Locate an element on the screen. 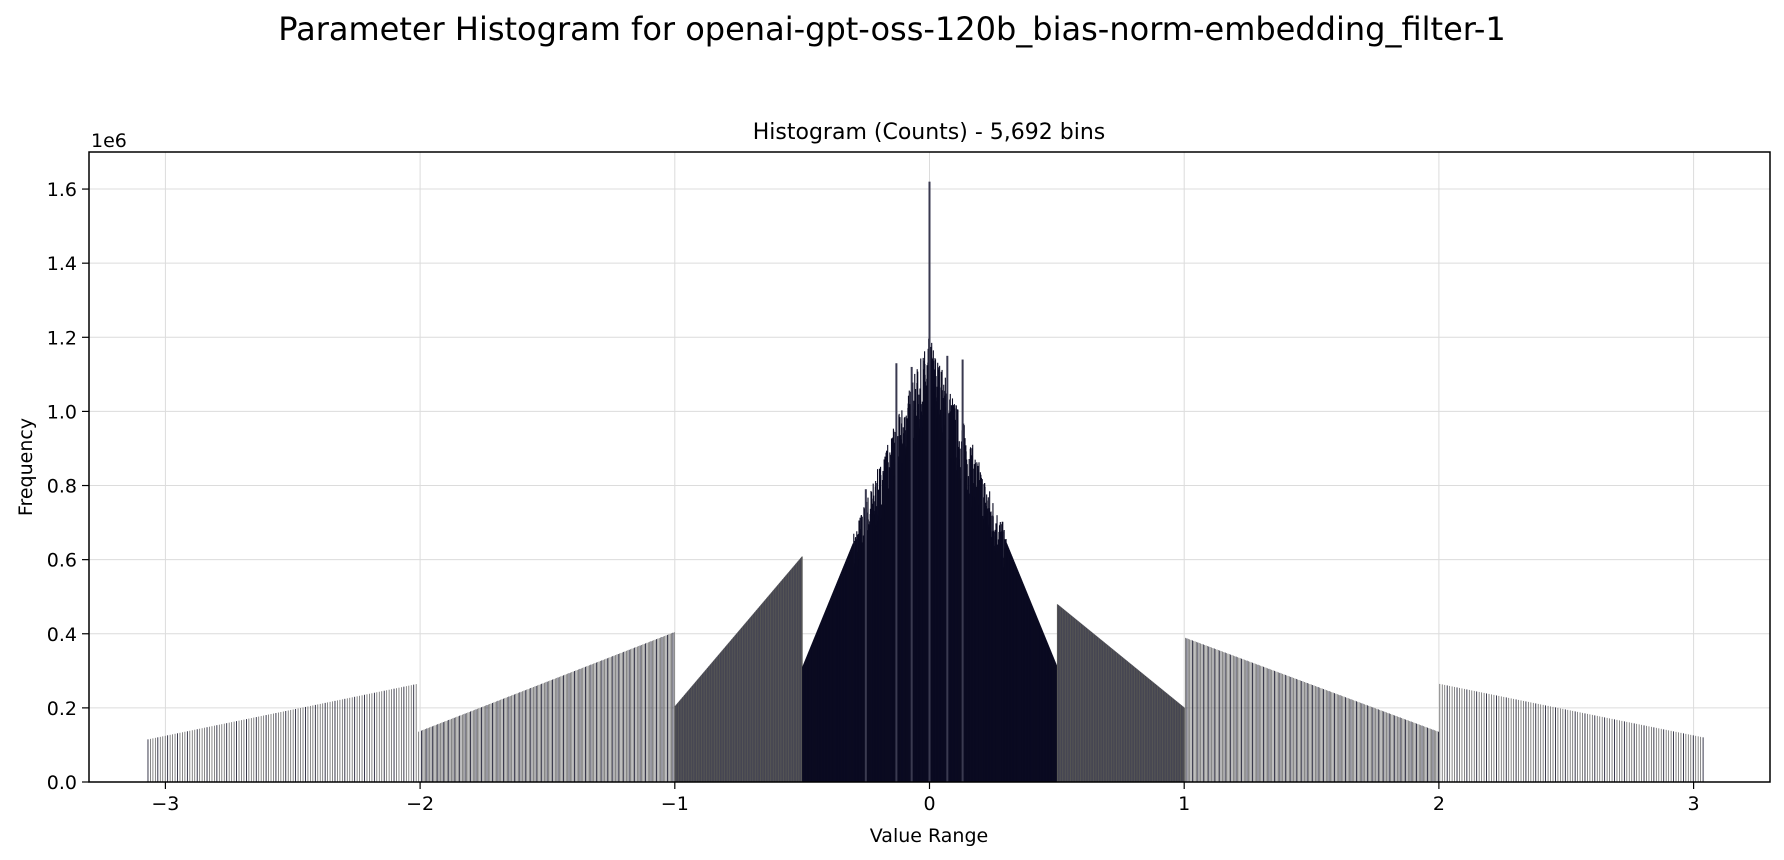 This screenshot has height=860, width=1784. y-tick-label: 0.4 is located at coordinates (62, 635).